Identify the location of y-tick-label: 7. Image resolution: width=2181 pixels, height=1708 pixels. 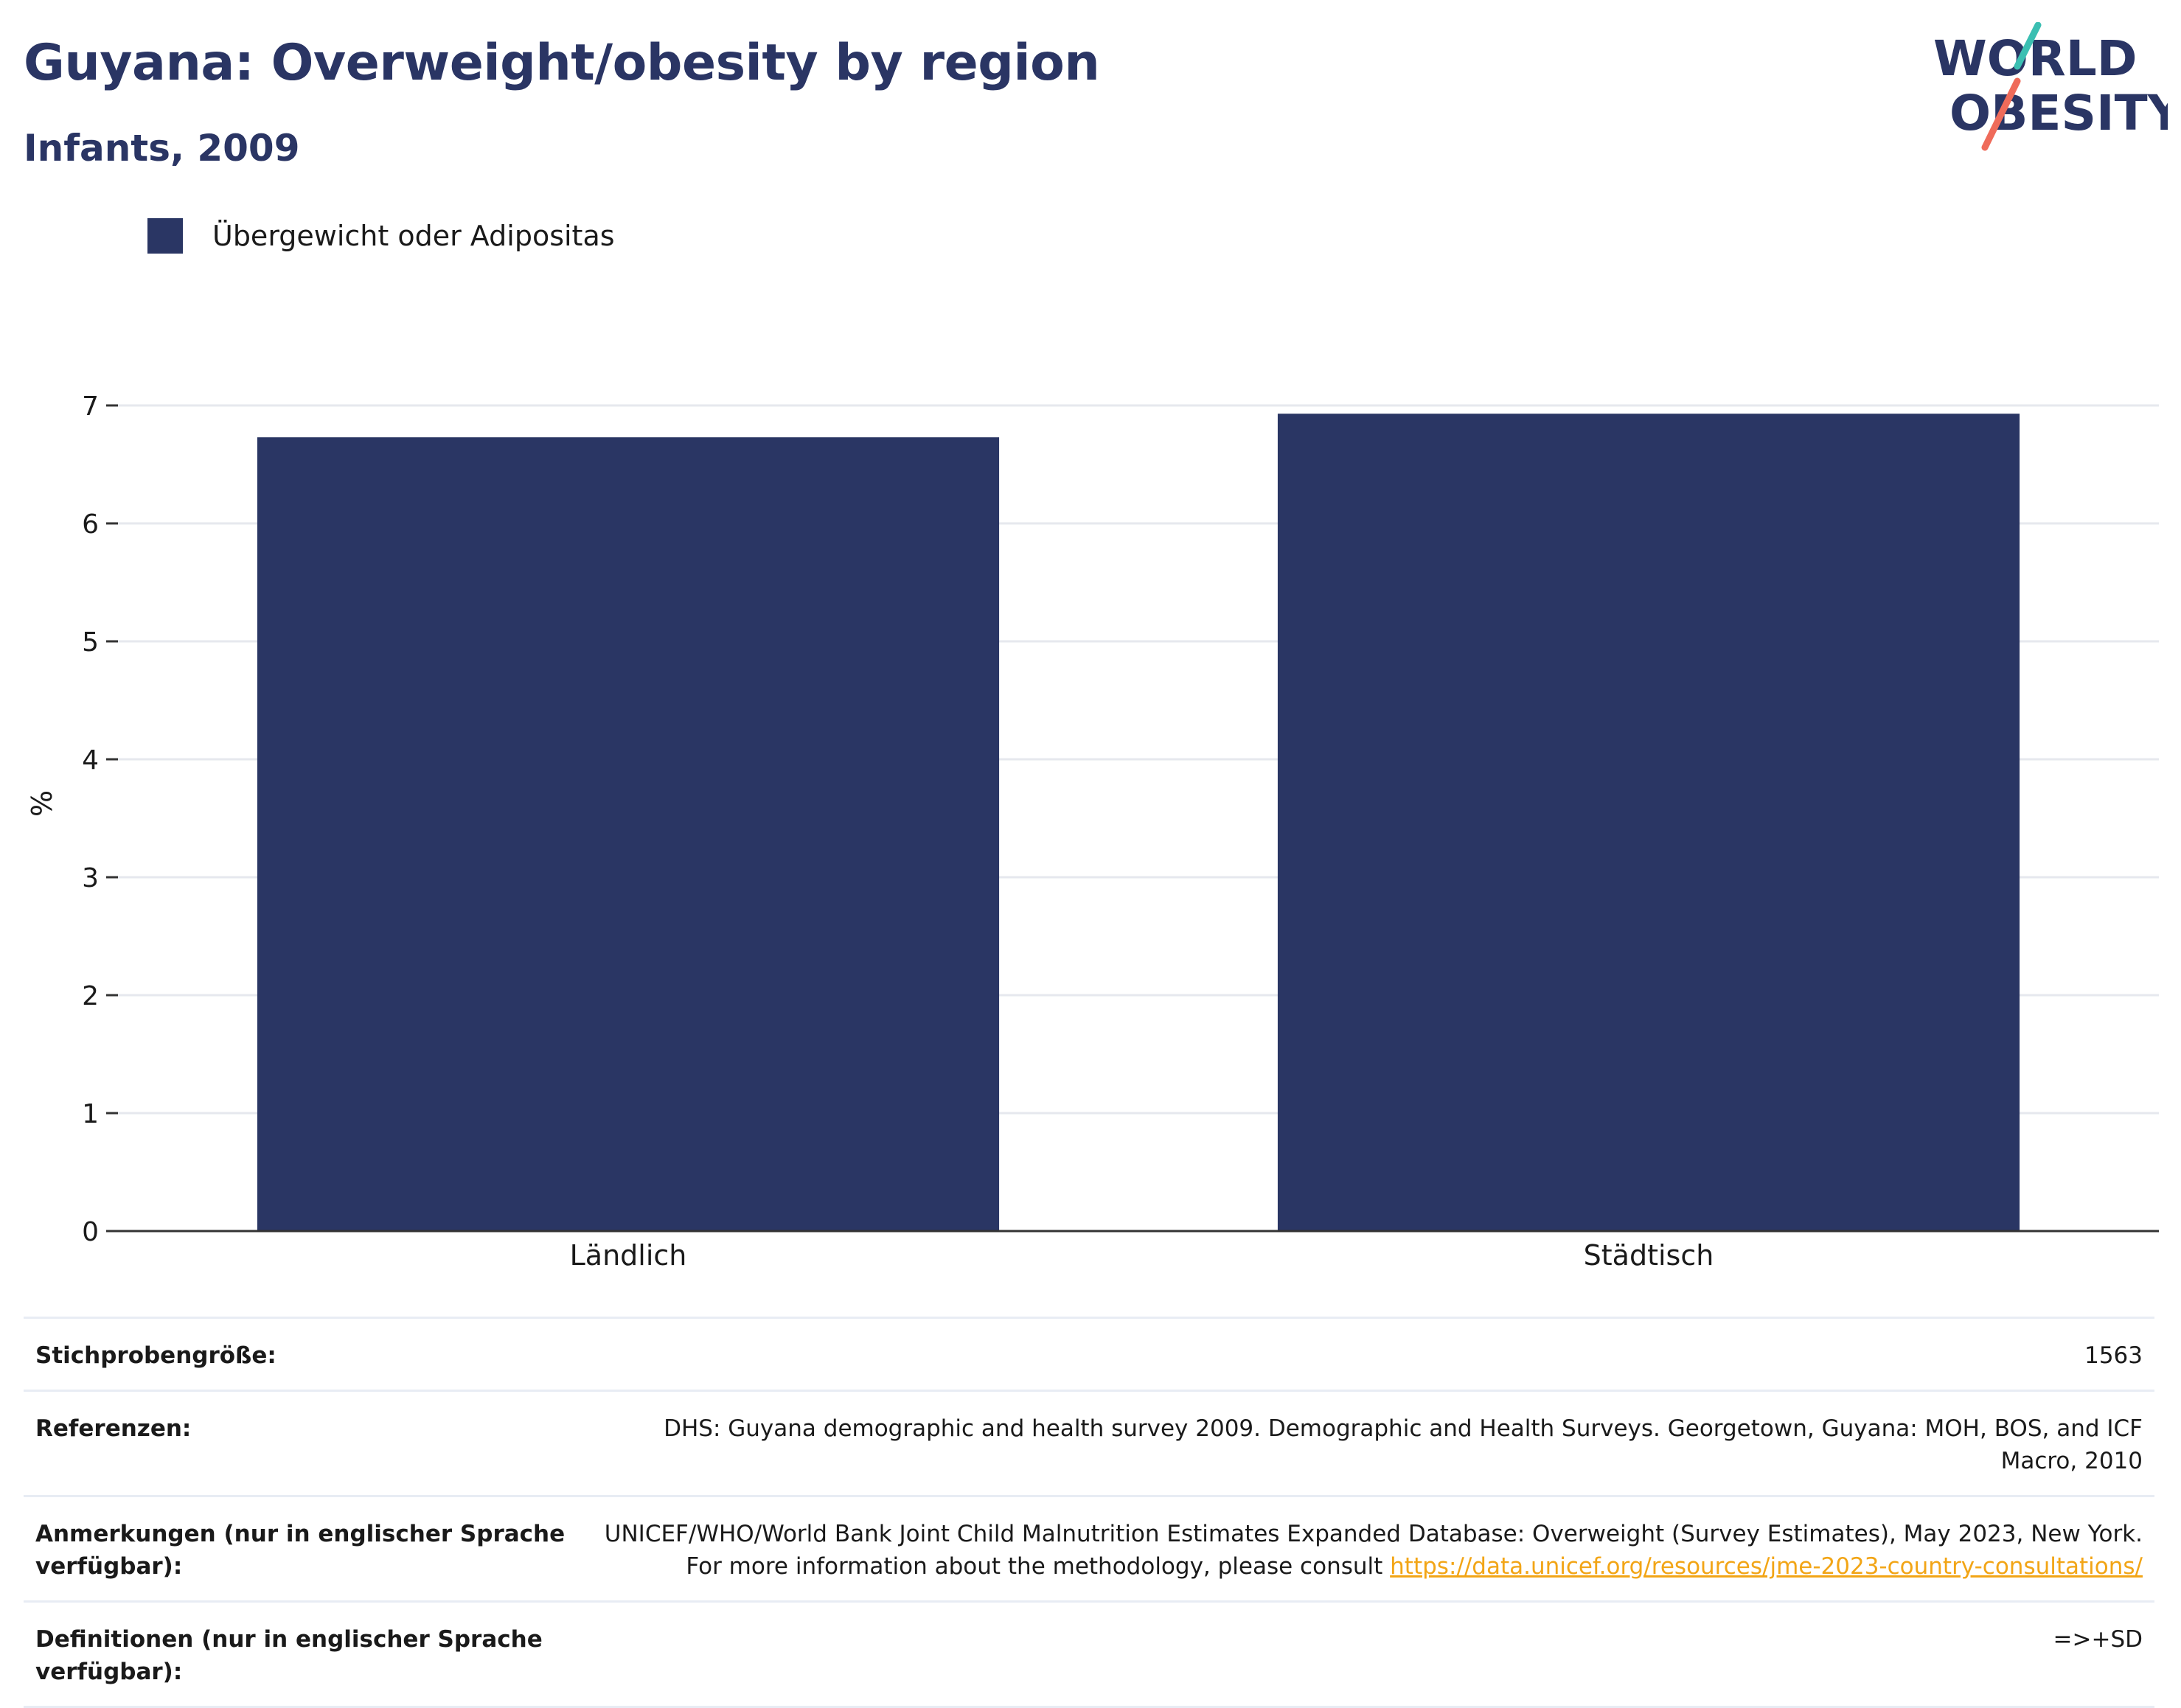
(90, 406).